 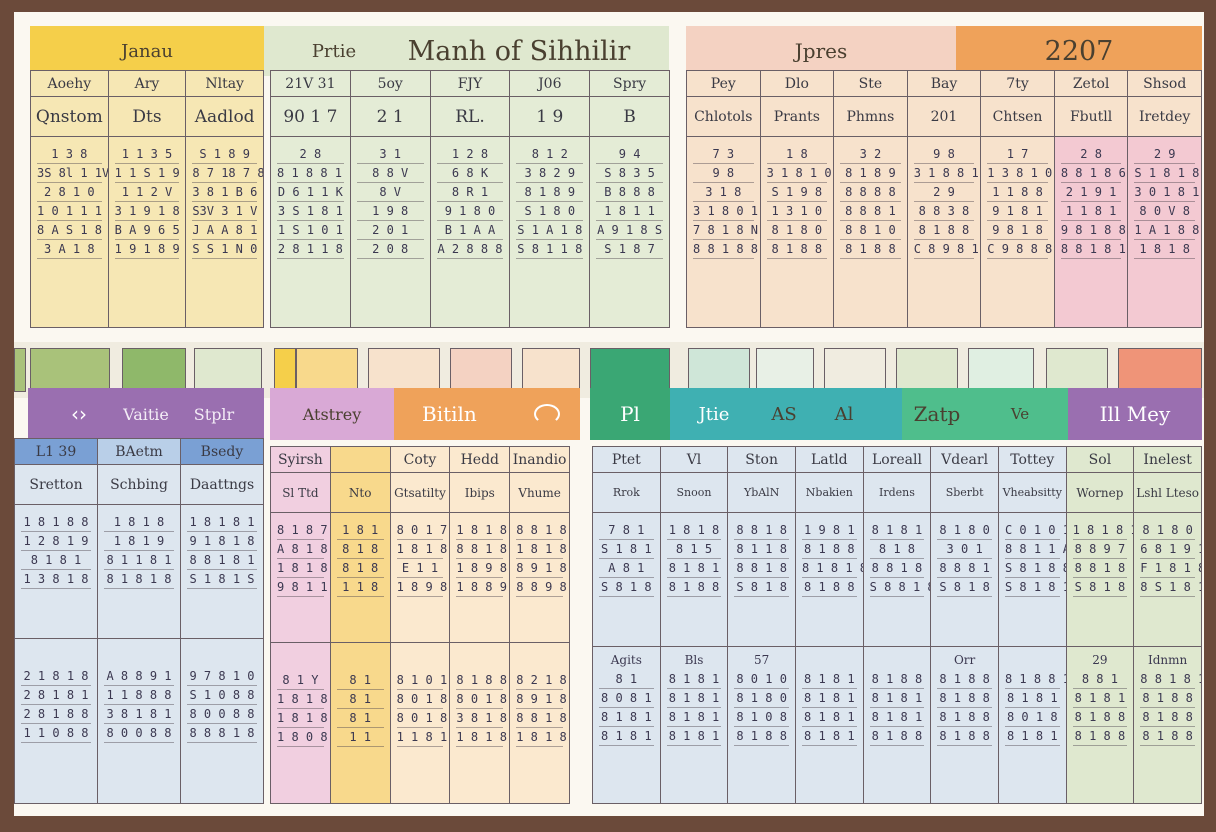 I want to click on list-item: 8 8 3 8, so click(x=944, y=211).